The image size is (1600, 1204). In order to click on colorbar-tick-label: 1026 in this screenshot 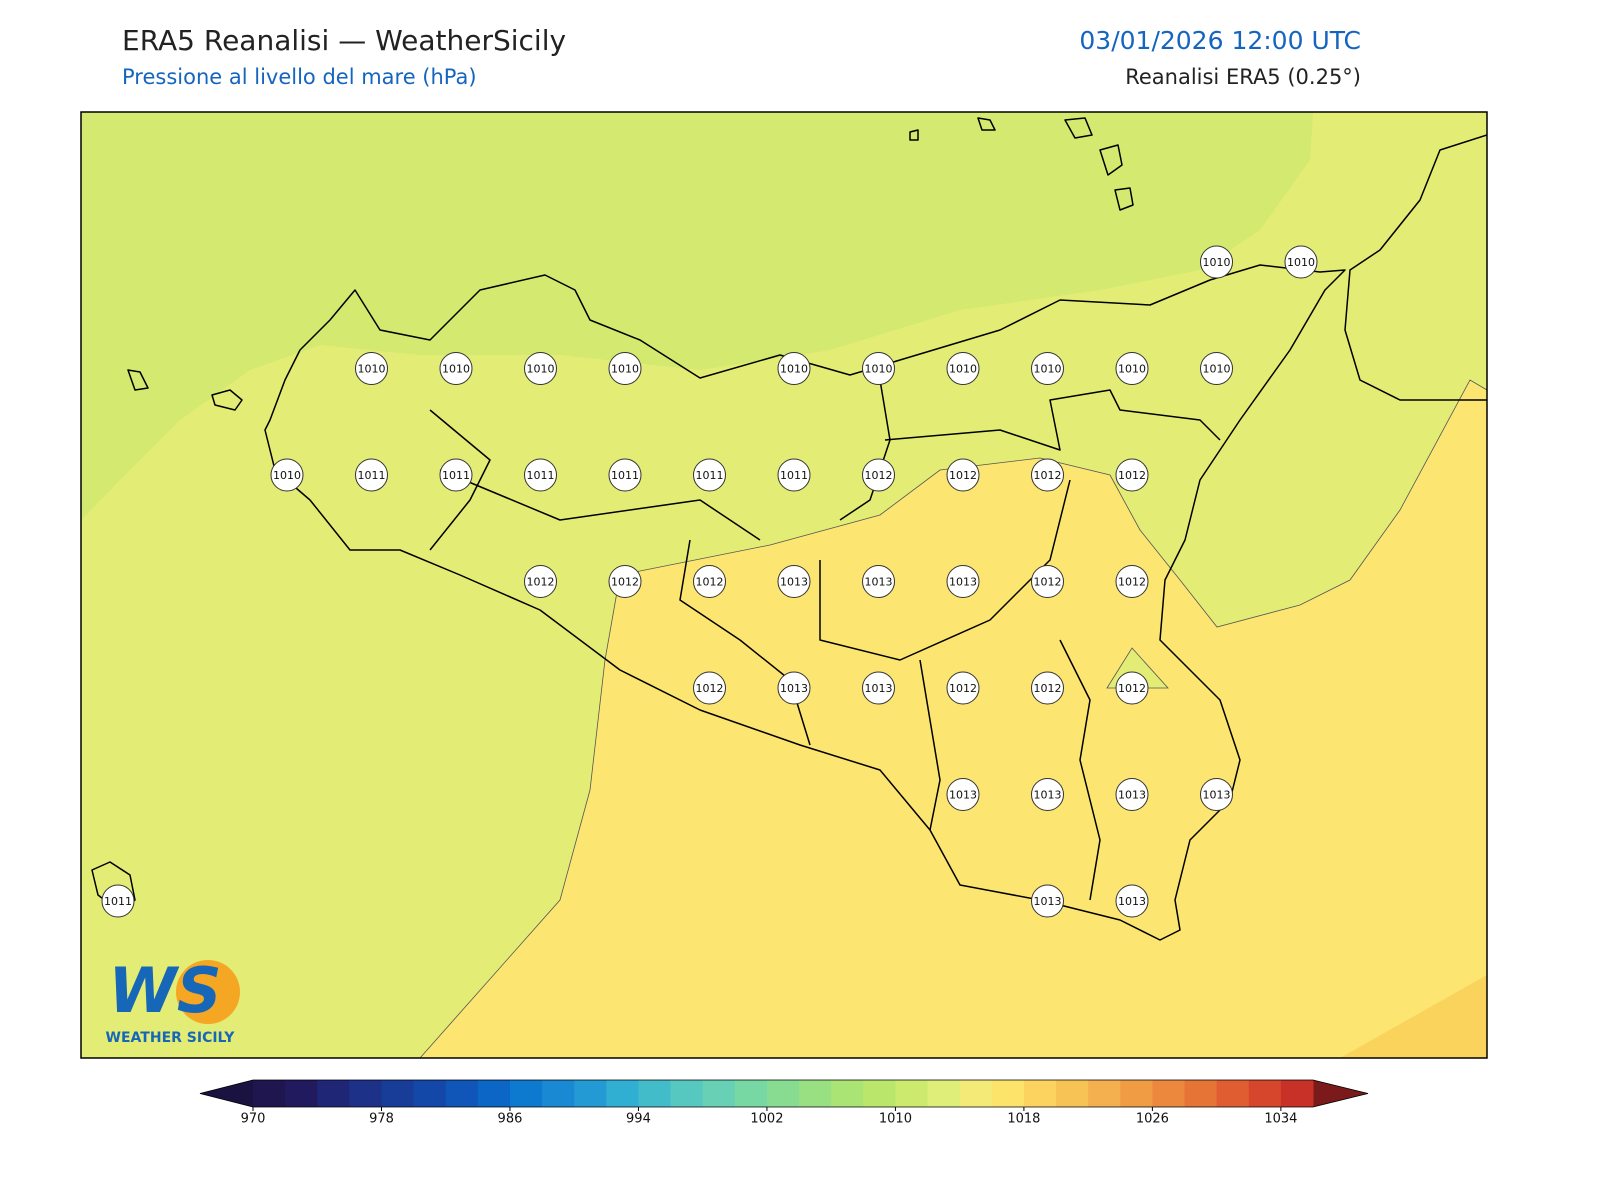, I will do `click(1152, 1119)`.